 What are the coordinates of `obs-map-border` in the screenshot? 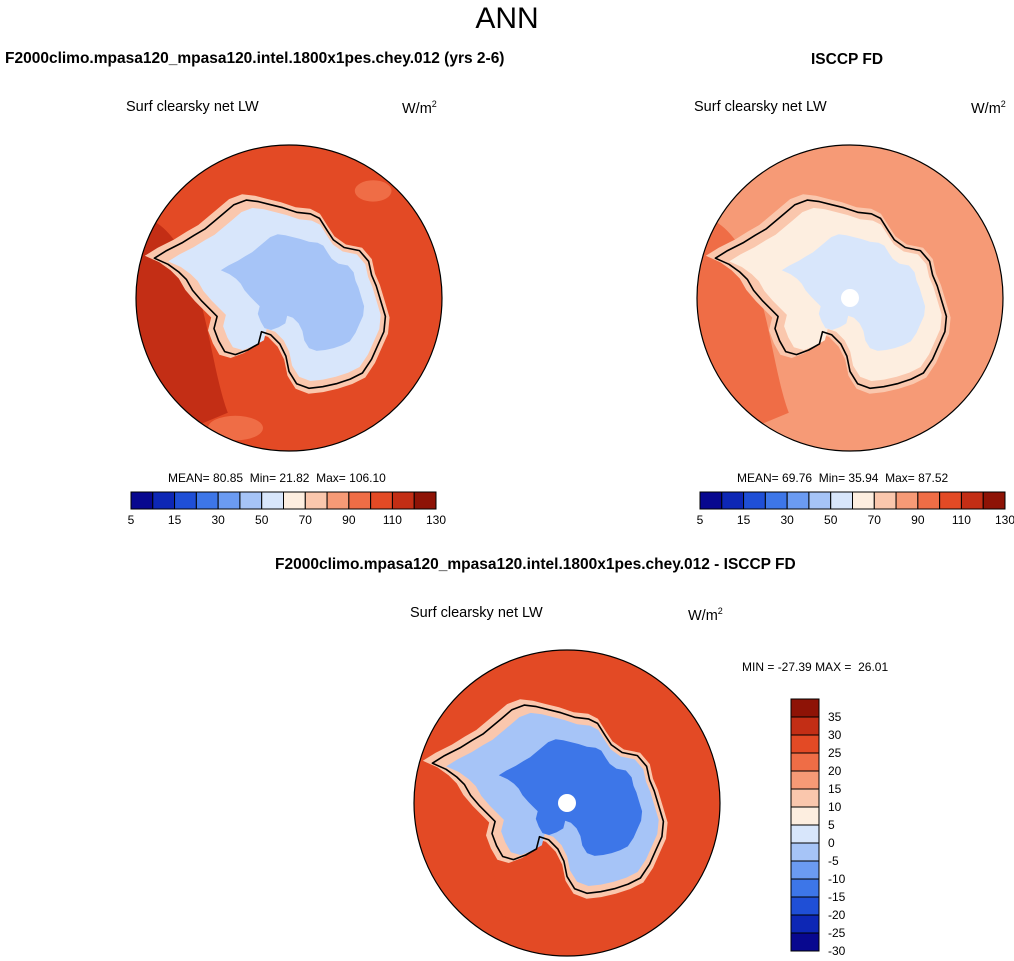 It's located at (850, 298).